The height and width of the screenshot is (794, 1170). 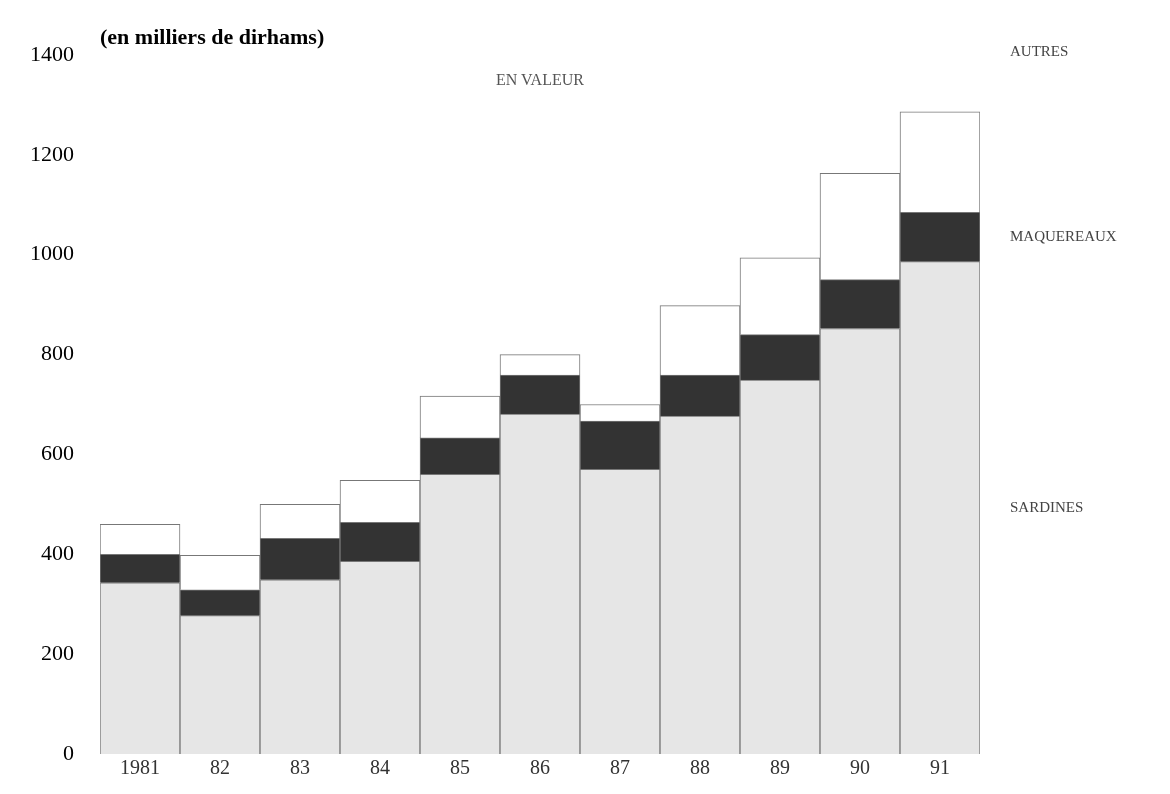 I want to click on y-tick-label: 1400, so click(x=52, y=53).